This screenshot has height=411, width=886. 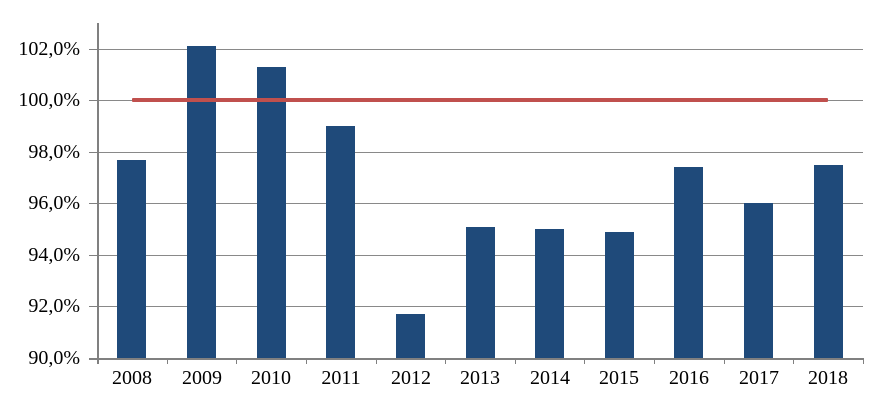 I want to click on x-tick-label: 2016, so click(x=689, y=378).